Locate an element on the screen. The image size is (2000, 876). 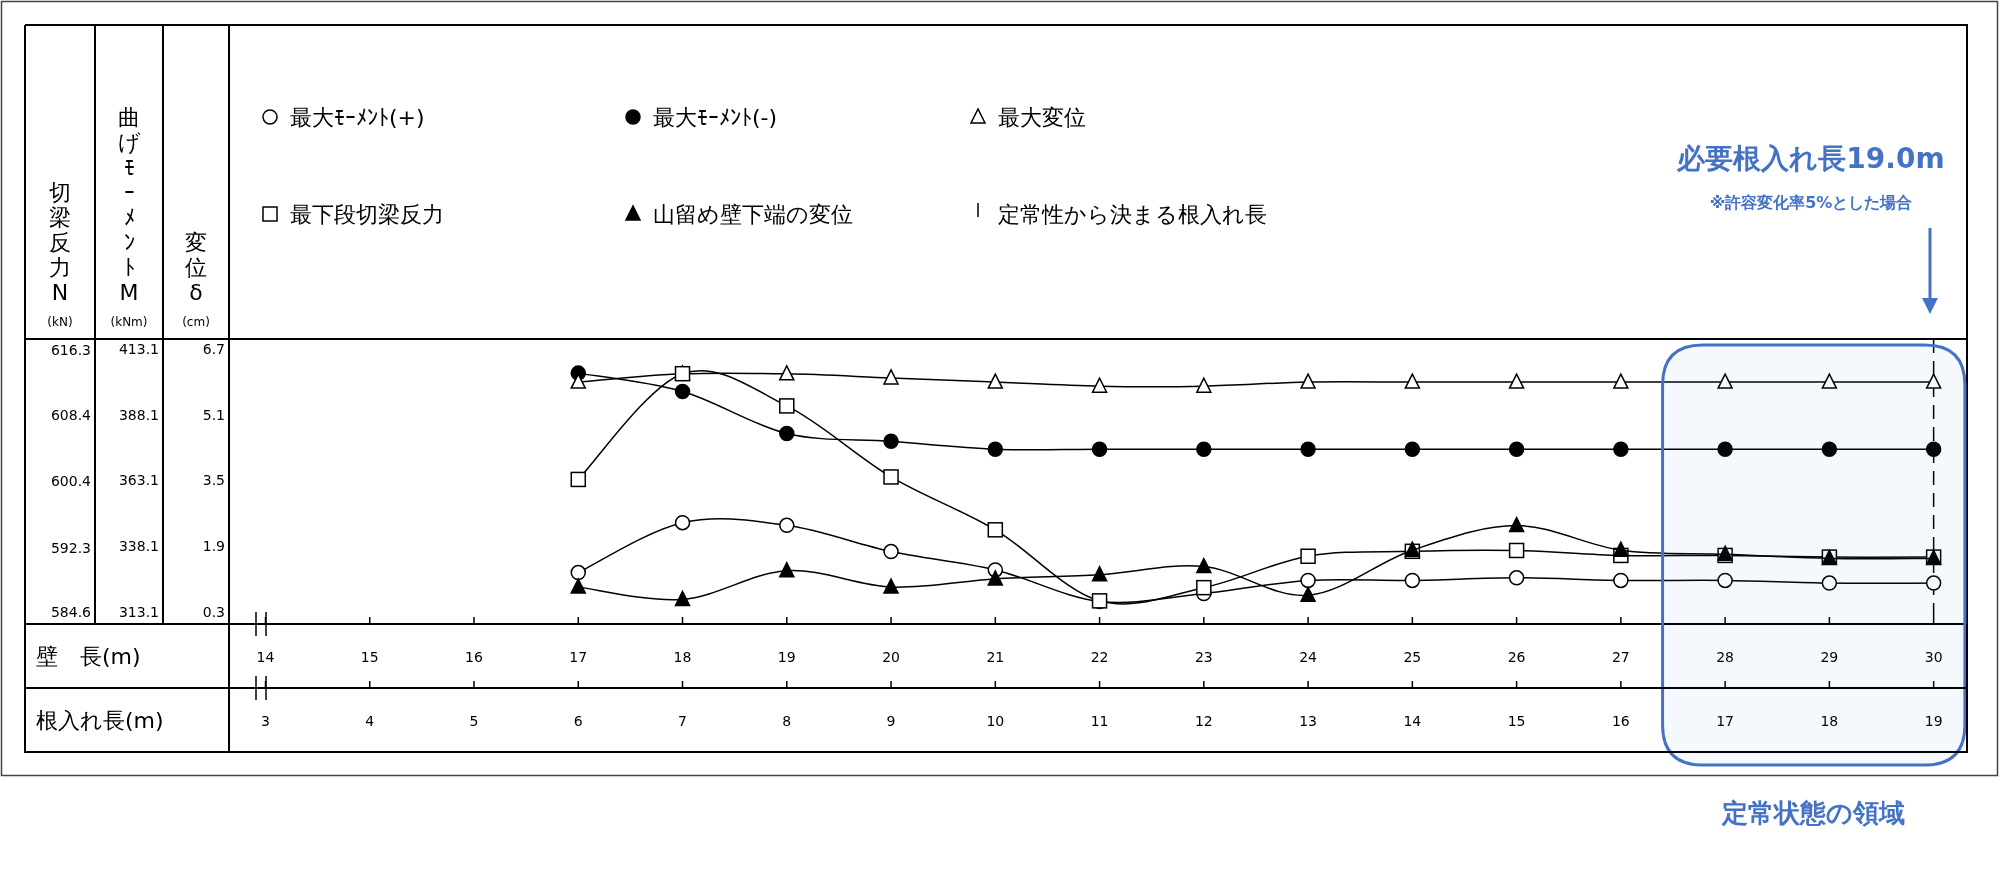
y-tick-label: 616.3 is located at coordinates (70, 349).